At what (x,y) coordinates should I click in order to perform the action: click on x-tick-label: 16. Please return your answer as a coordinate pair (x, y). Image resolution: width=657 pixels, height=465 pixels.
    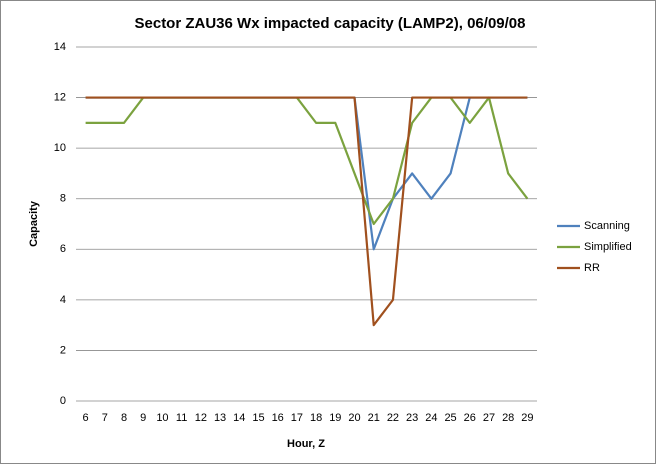
    Looking at the image, I should click on (278, 418).